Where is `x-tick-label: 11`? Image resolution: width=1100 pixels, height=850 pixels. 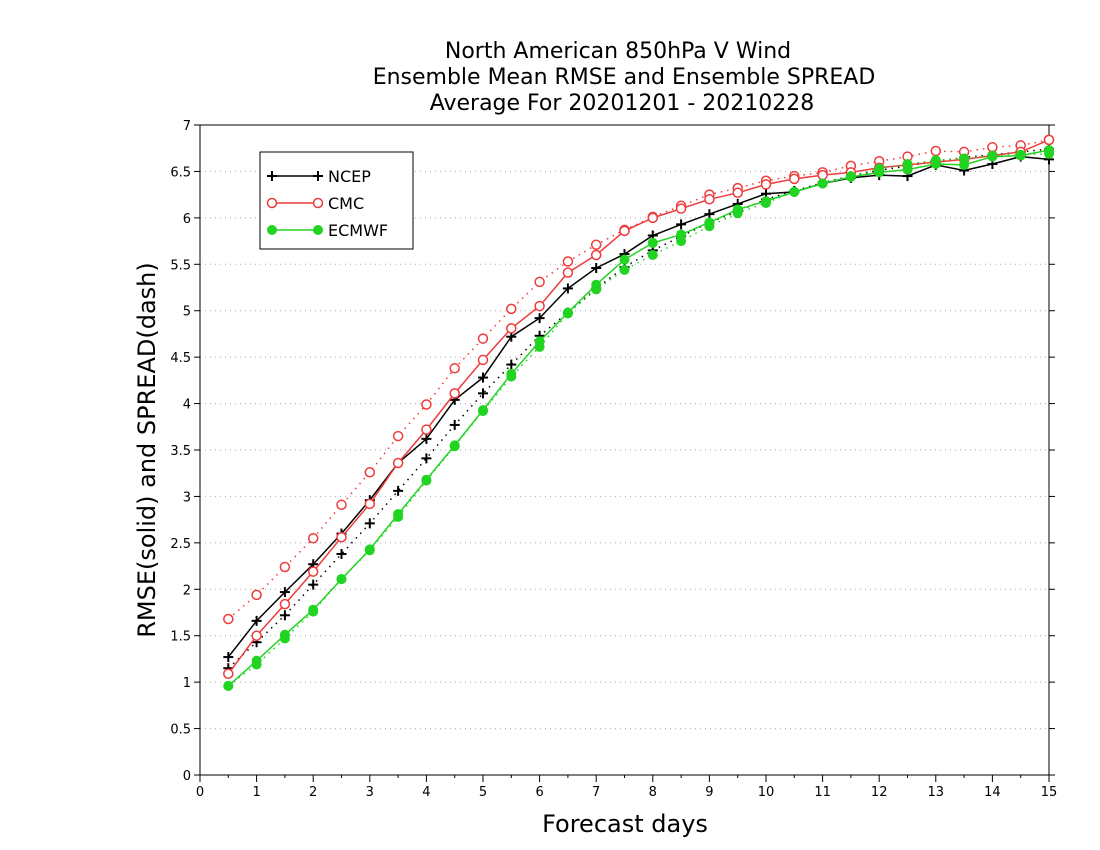
x-tick-label: 11 is located at coordinates (822, 792).